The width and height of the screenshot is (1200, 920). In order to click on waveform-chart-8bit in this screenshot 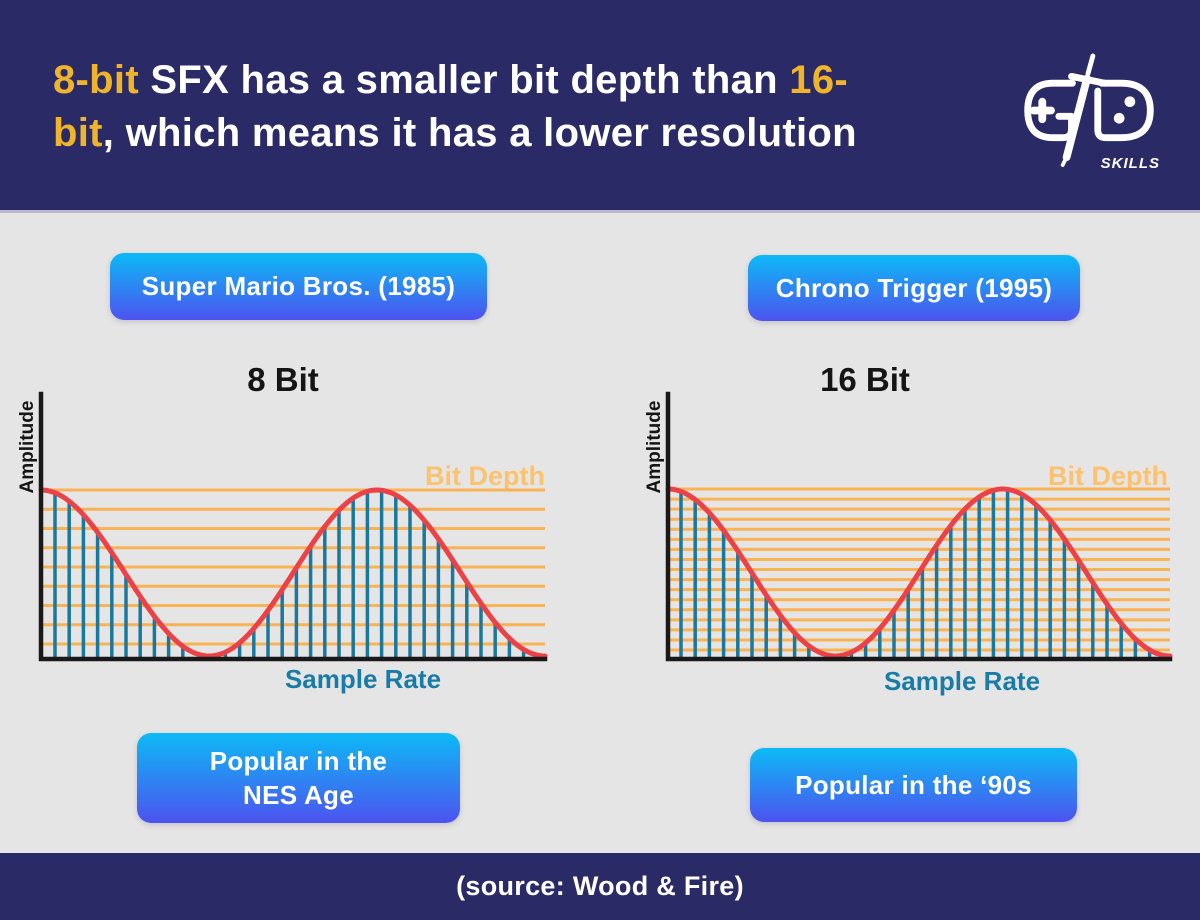, I will do `click(293, 526)`.